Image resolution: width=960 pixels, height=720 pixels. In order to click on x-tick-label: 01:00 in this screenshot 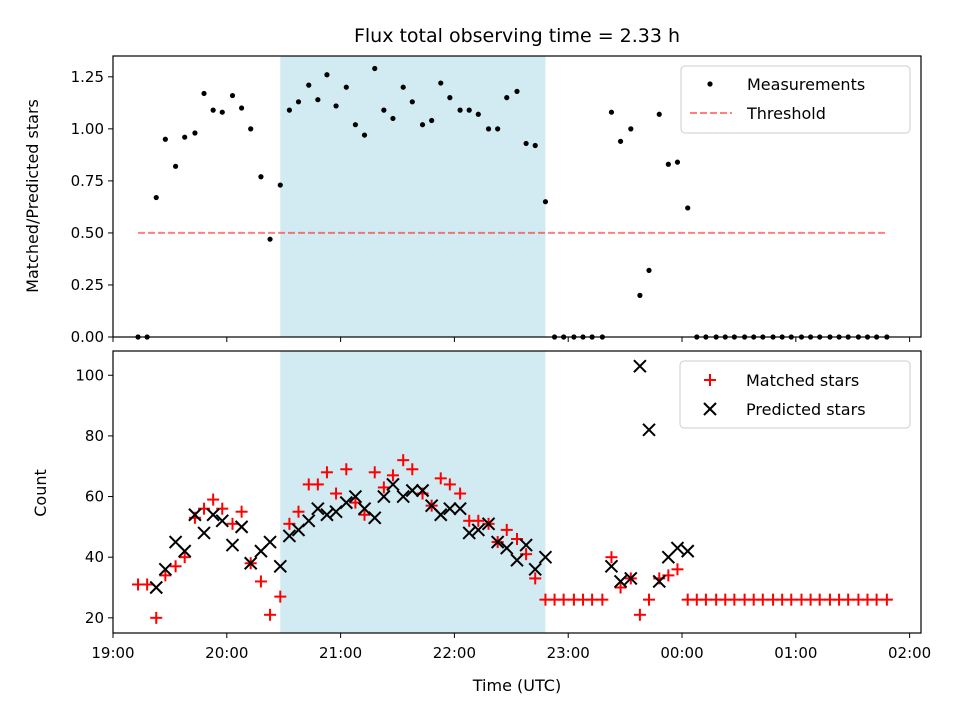, I will do `click(795, 653)`.